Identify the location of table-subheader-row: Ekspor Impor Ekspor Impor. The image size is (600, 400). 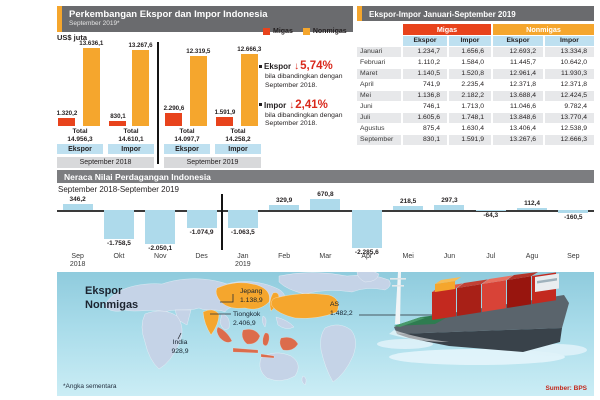
(475, 41).